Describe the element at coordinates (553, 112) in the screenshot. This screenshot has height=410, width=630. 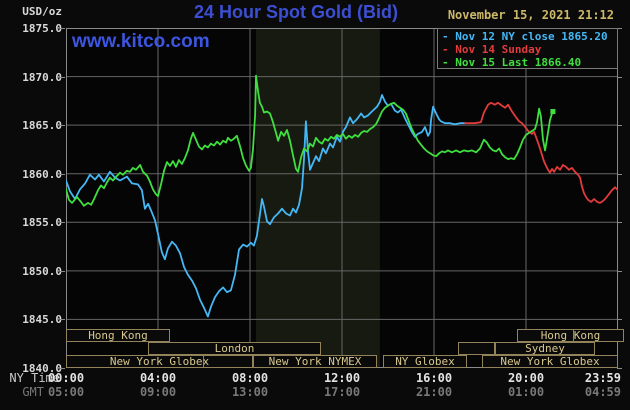
I see `last-price-dot` at that location.